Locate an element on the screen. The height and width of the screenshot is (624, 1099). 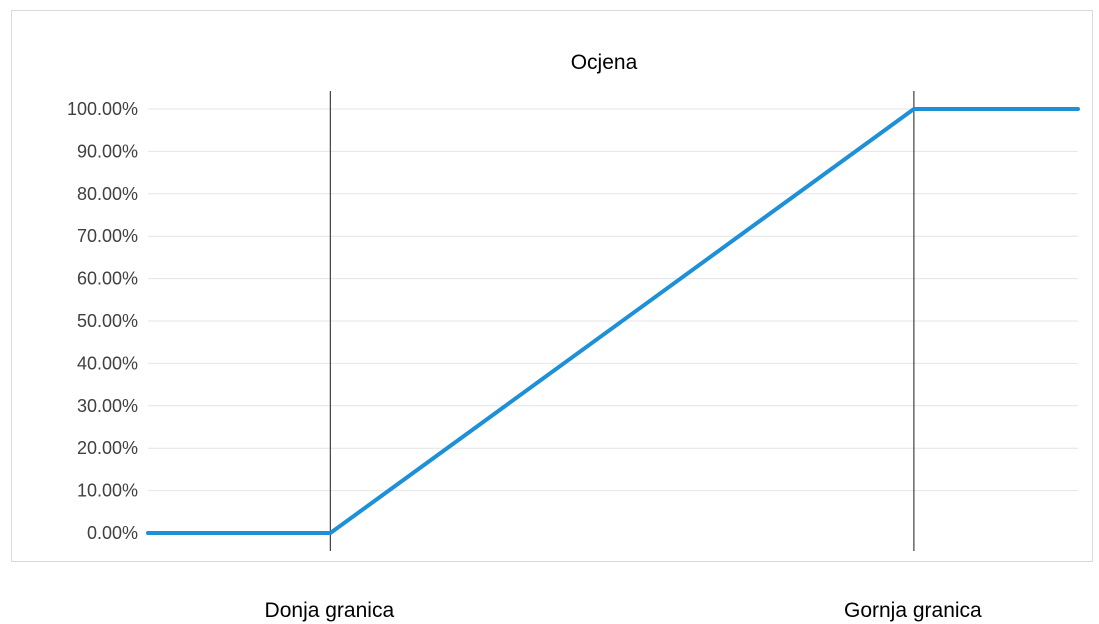
y-tick-label: 20.00% is located at coordinates (107, 448).